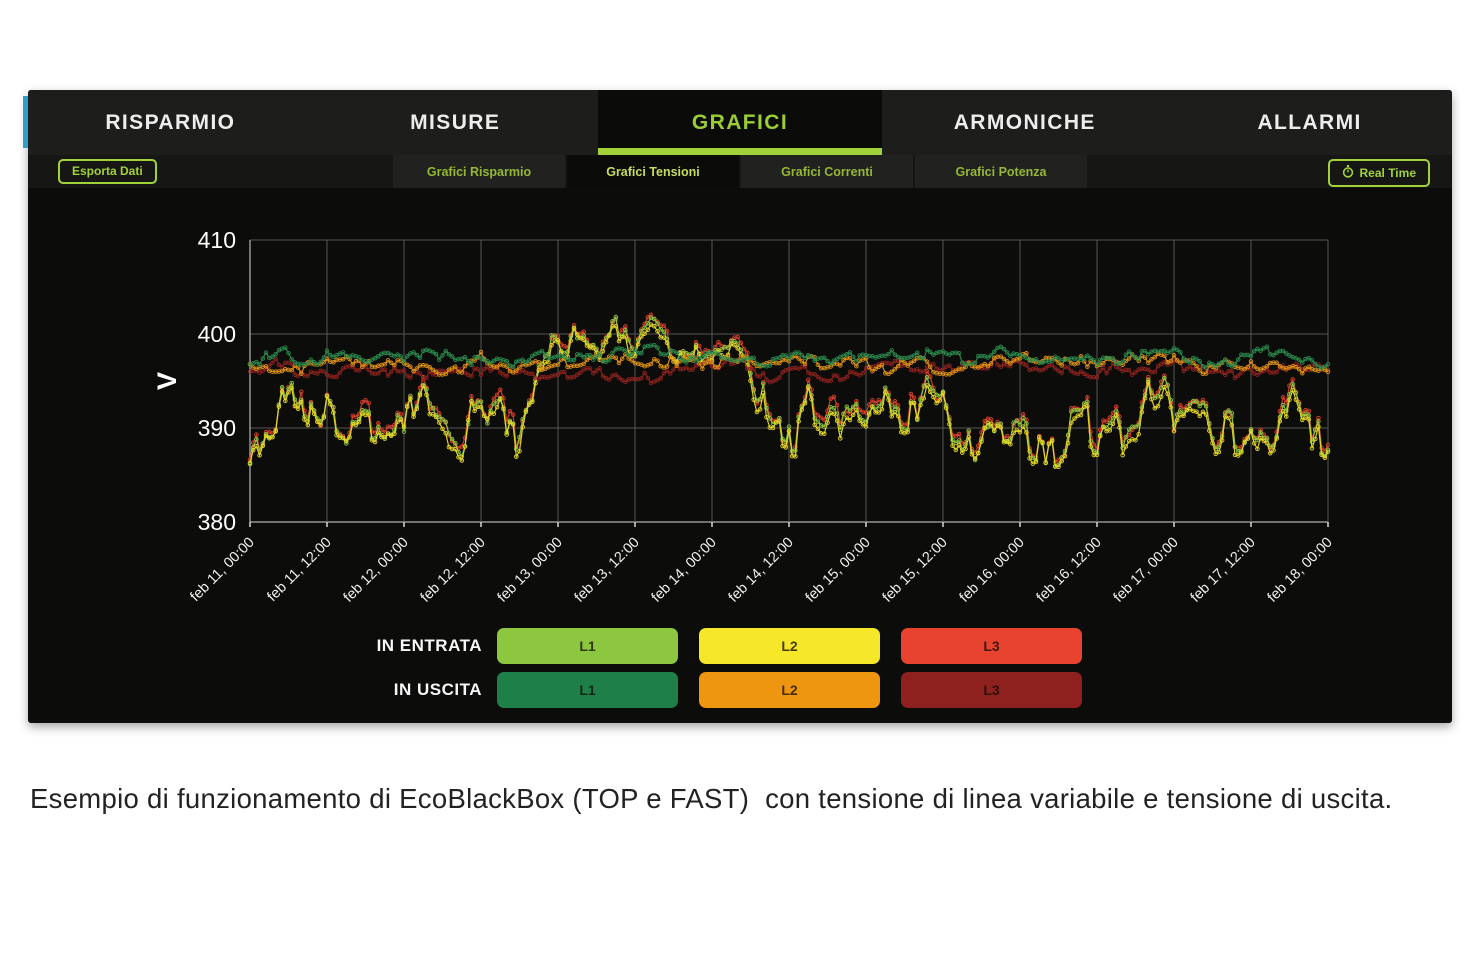  What do you see at coordinates (437, 689) in the screenshot?
I see `legend-label-in-uscita: IN USCITA` at bounding box center [437, 689].